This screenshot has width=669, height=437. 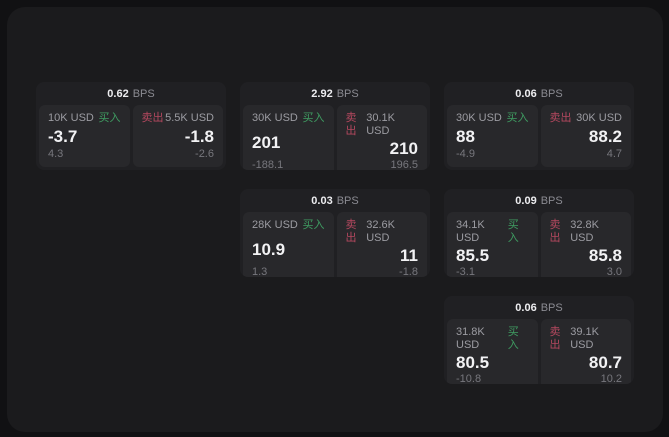 What do you see at coordinates (322, 200) in the screenshot?
I see `bps-value: 0.03` at bounding box center [322, 200].